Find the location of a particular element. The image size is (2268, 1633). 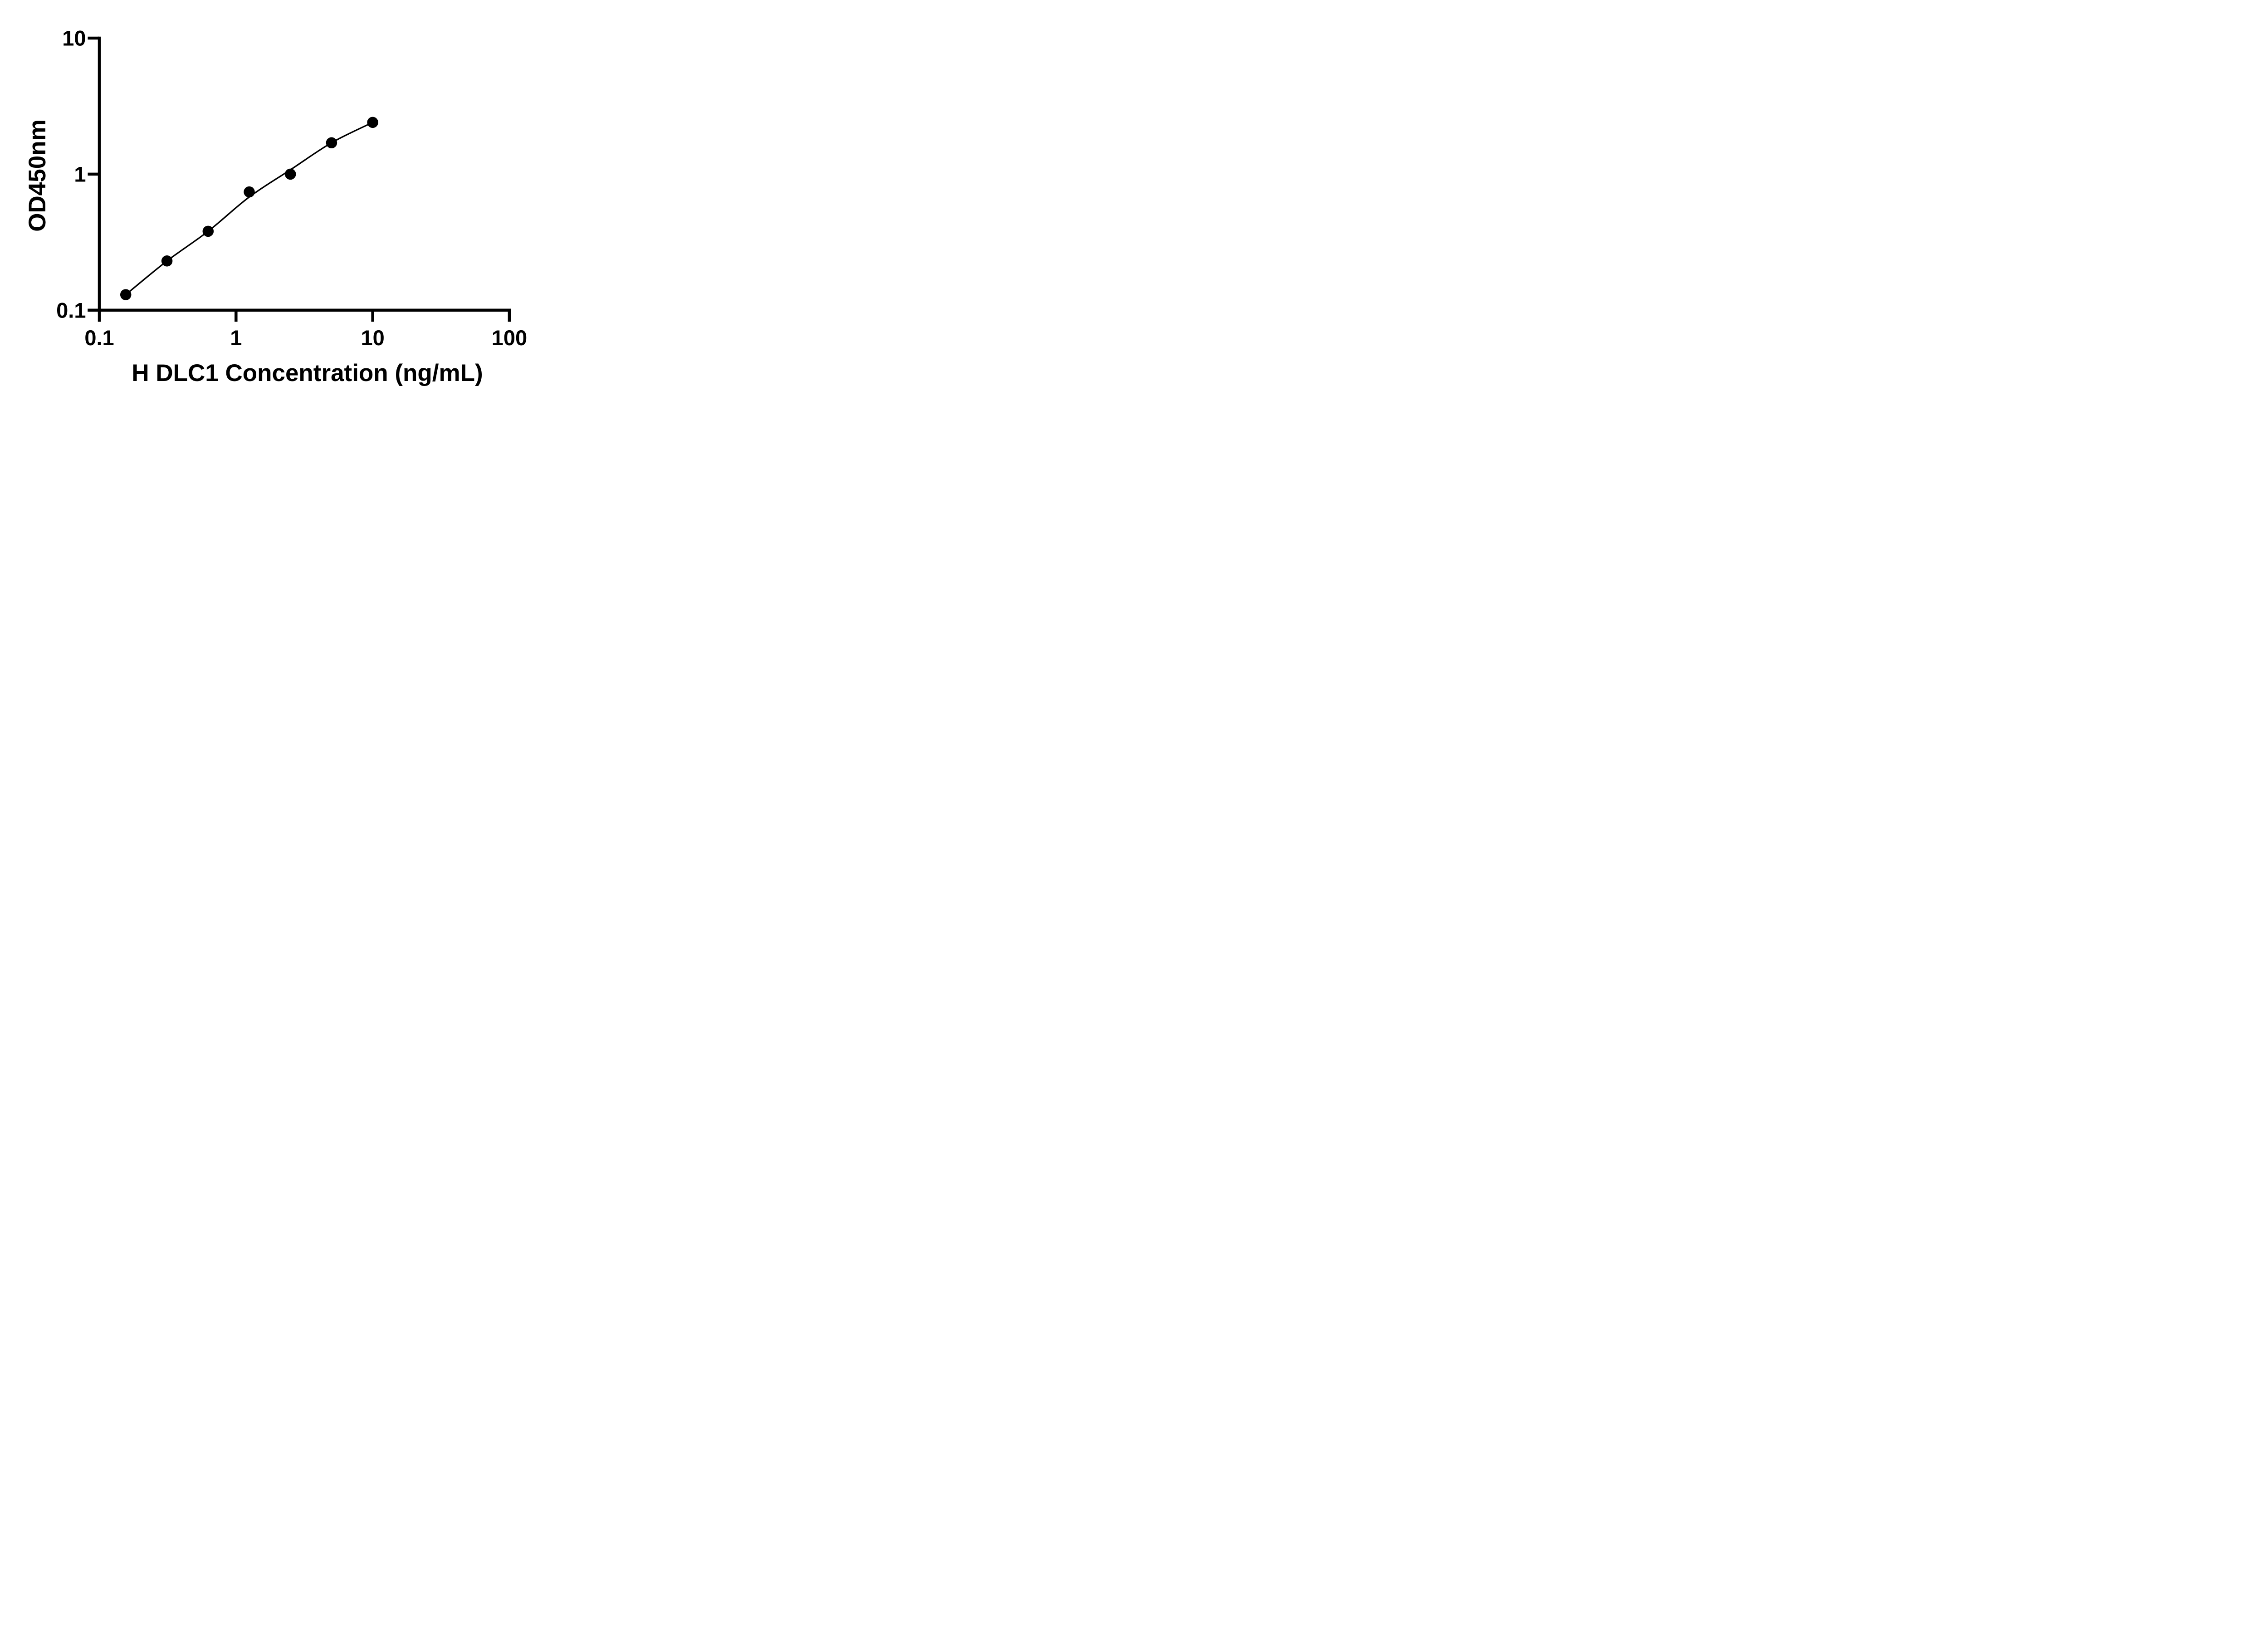

data-point-10ng-ml is located at coordinates (373, 122).